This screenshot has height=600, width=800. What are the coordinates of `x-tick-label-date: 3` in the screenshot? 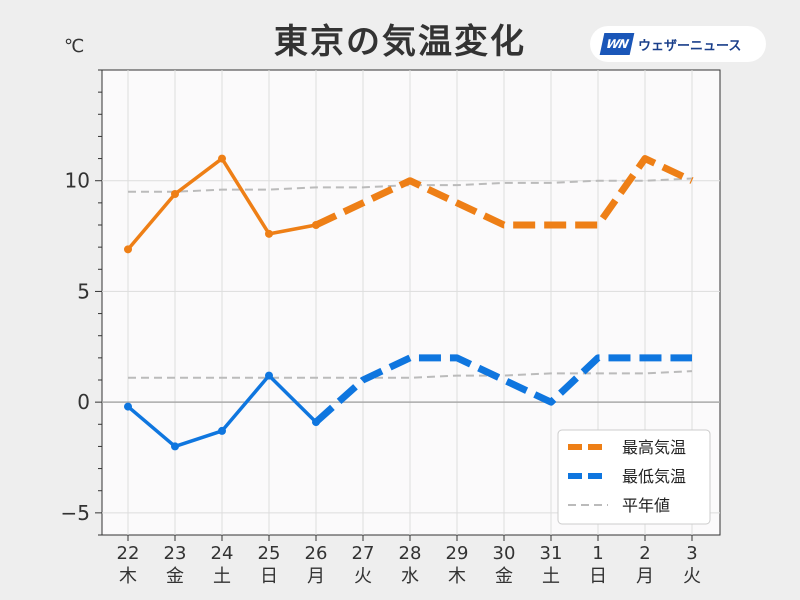 It's located at (691, 553).